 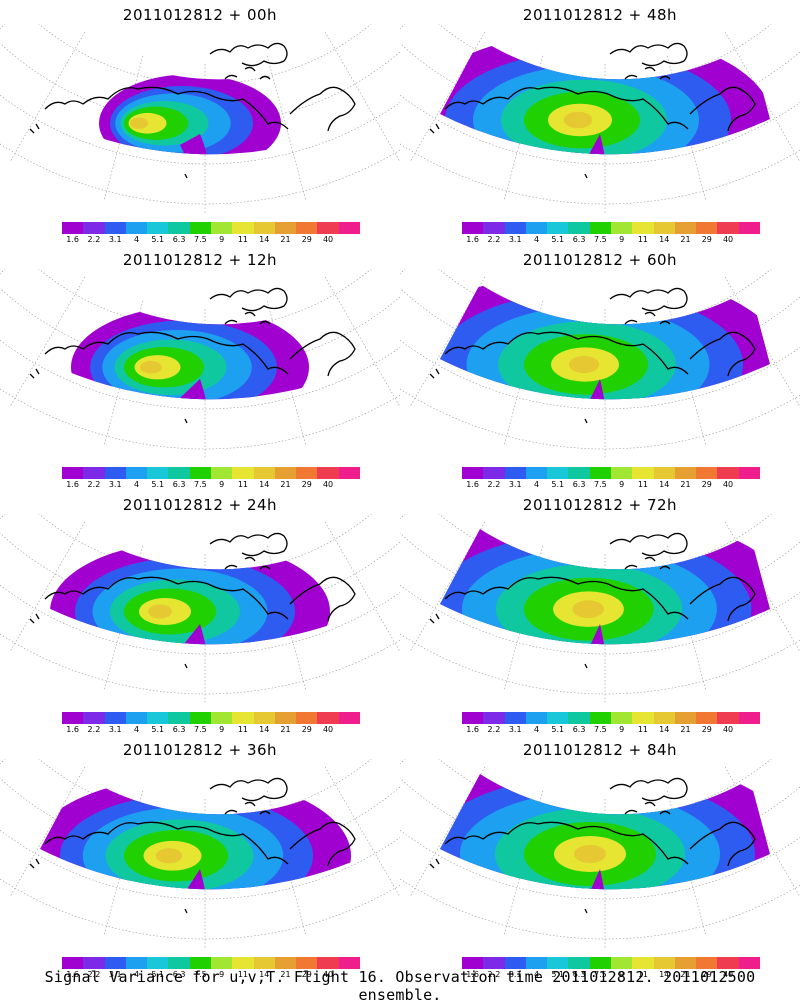 I want to click on colorbar-tick-label: 4, so click(x=536, y=239).